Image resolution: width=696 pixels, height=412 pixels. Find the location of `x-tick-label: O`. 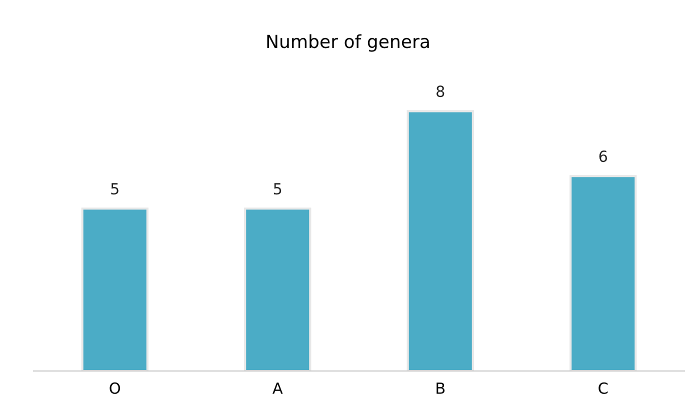

x-tick-label: O is located at coordinates (115, 388).